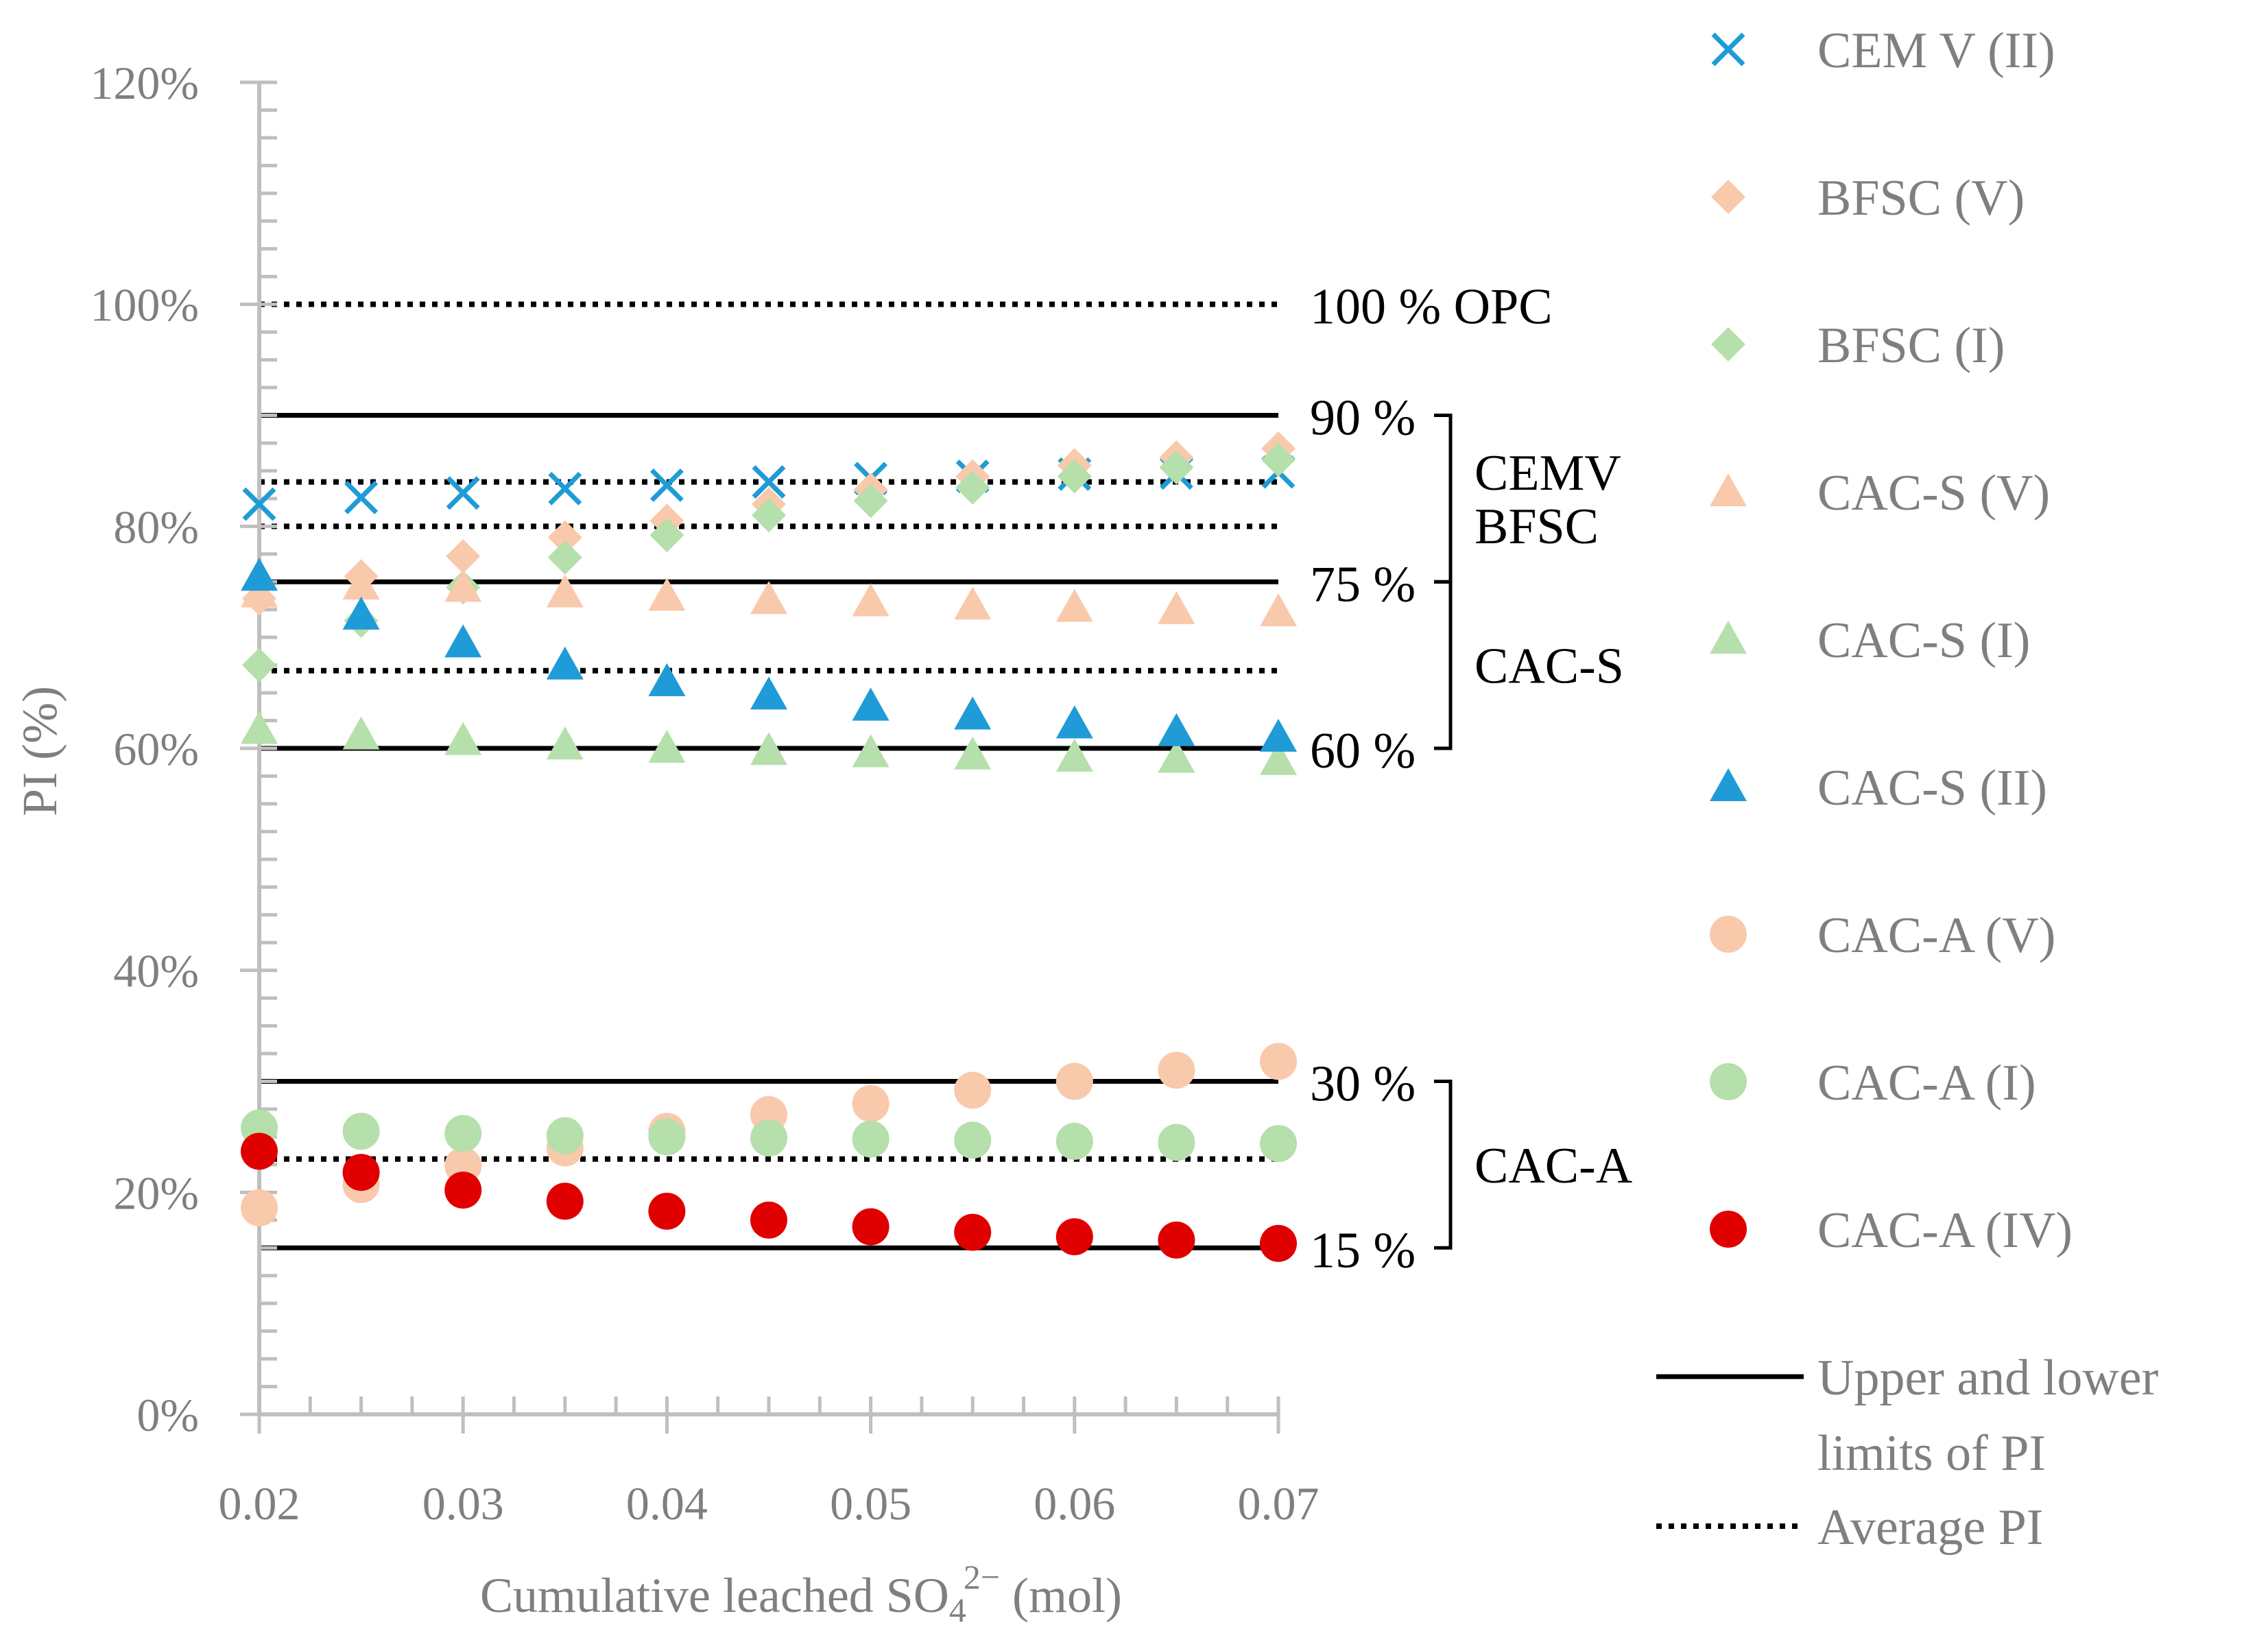 Image resolution: width=2268 pixels, height=1651 pixels. What do you see at coordinates (1927, 1083) in the screenshot?
I see `legend-label: CAC-A (I)` at bounding box center [1927, 1083].